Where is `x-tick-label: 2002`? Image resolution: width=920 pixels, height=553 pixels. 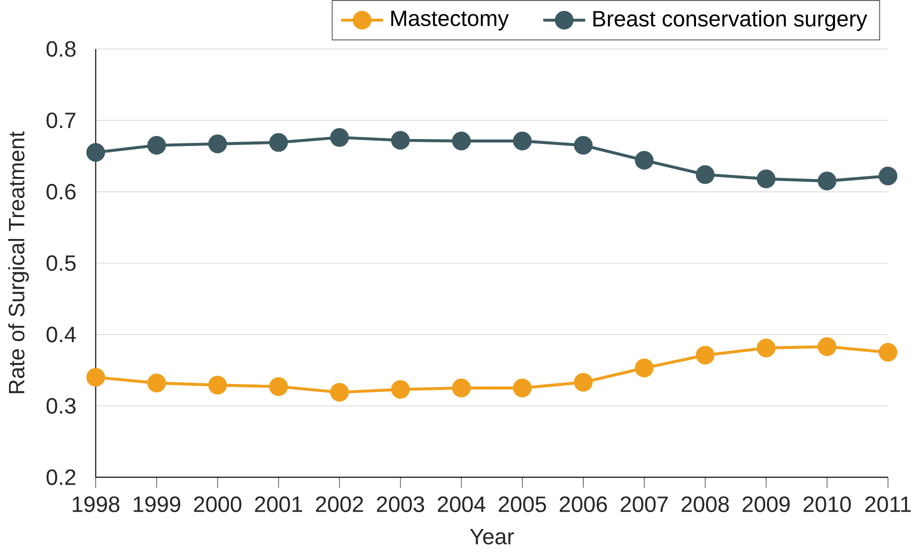
x-tick-label: 2002 is located at coordinates (339, 504).